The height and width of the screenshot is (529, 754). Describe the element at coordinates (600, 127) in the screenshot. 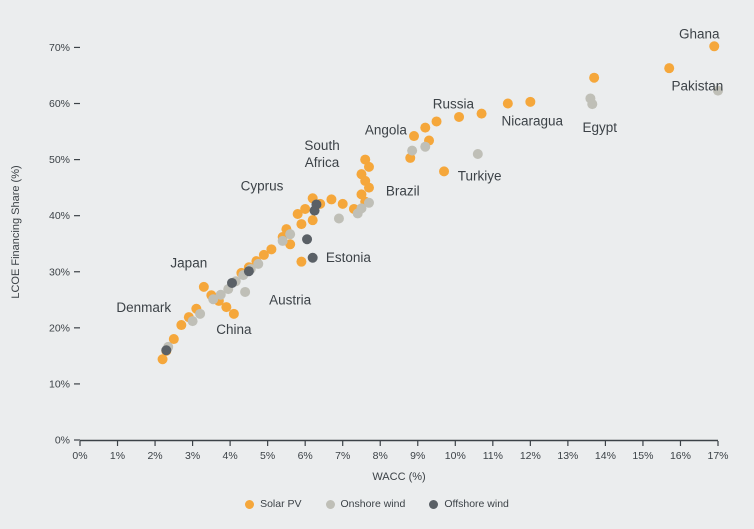

I see `country-label: Egypt` at that location.